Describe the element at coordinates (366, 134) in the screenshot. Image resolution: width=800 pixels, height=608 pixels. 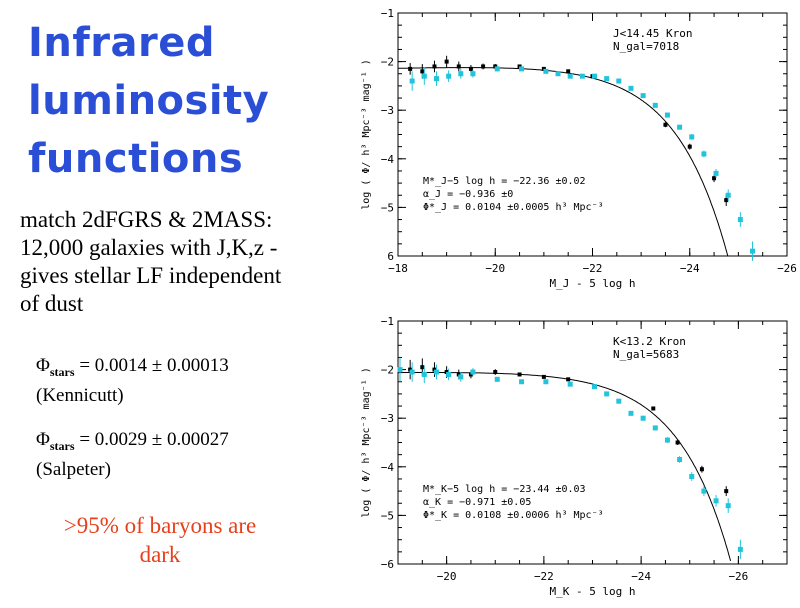
I see `y-axis-label: log ( Φ/ h³ Mpc⁻³ mag⁻¹ )` at that location.